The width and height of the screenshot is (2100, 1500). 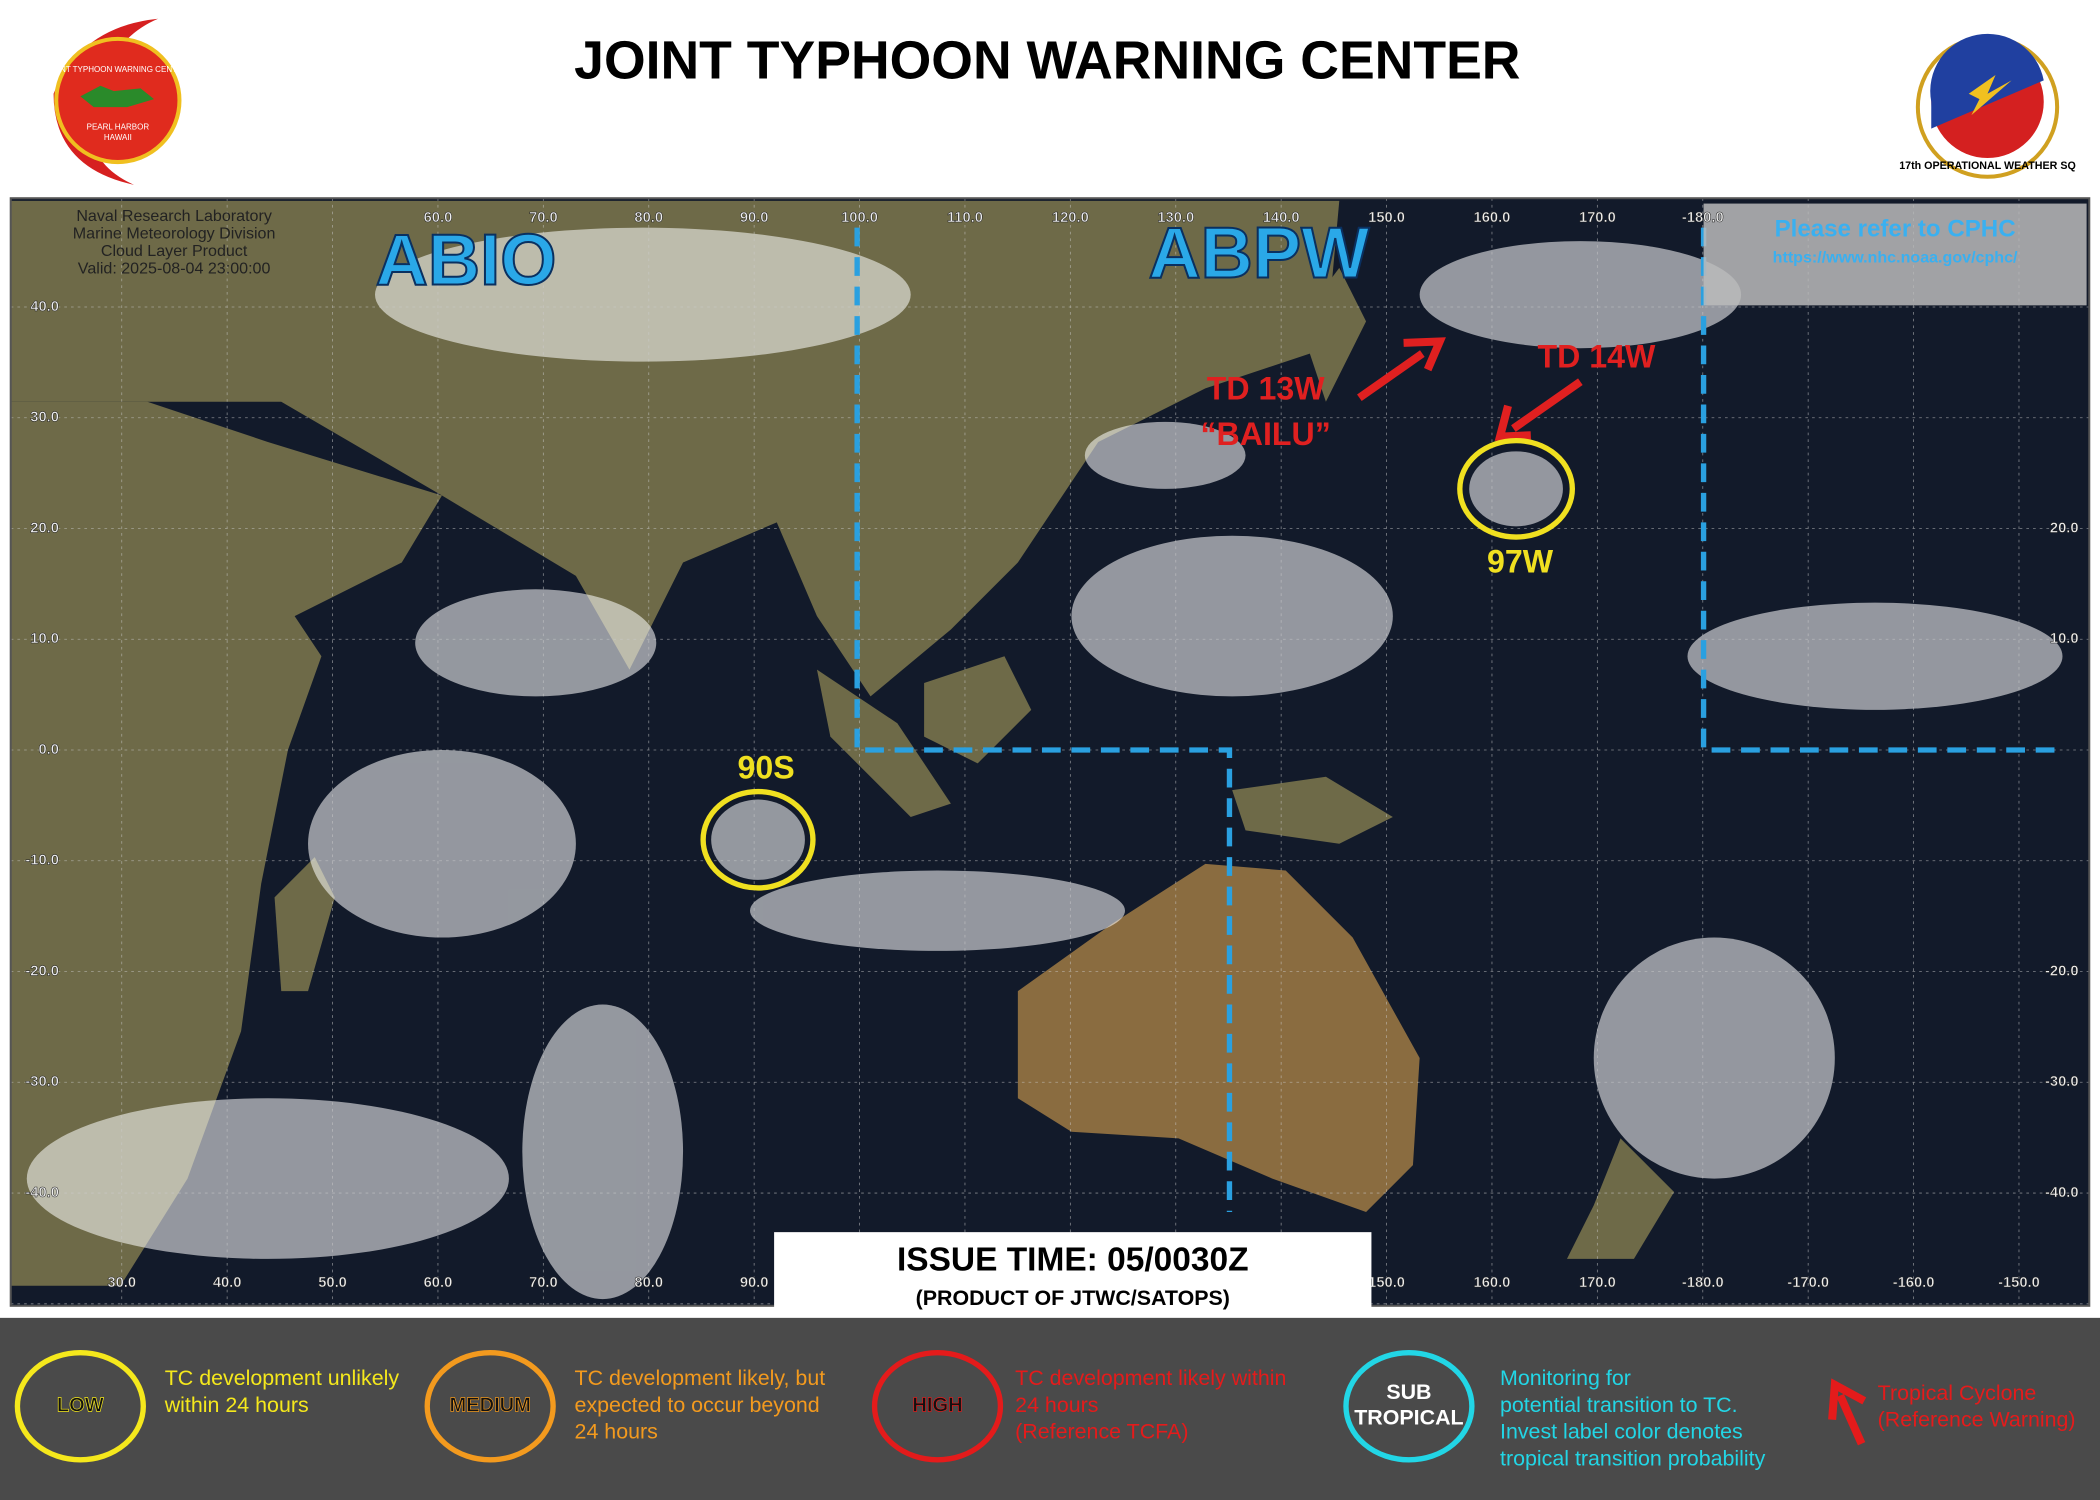 I want to click on legend-bar, so click(x=1050, y=1408).